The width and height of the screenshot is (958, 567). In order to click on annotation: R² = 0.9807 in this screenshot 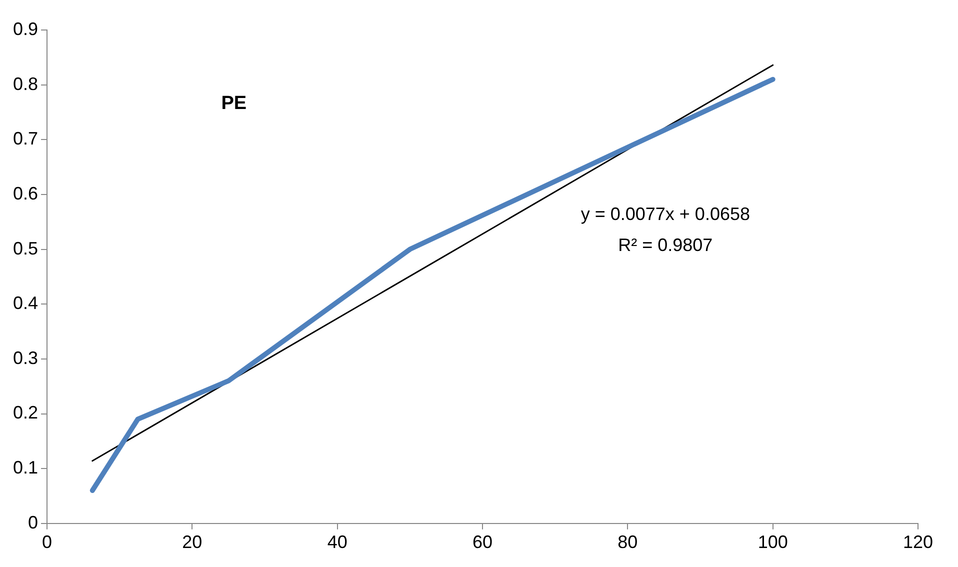, I will do `click(665, 244)`.